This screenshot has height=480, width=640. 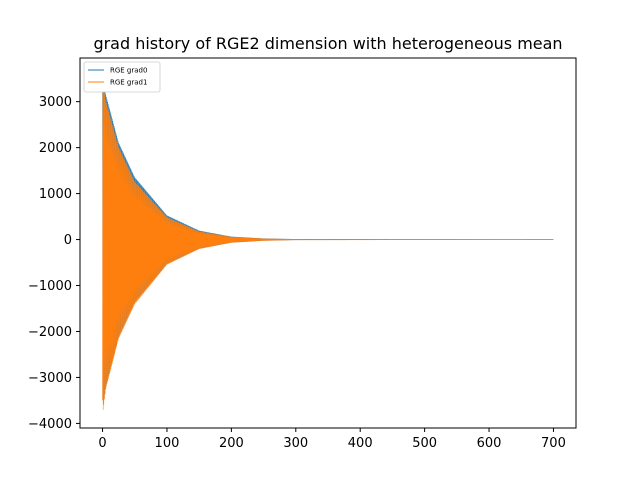 I want to click on y-tick-label: 2000, so click(x=55, y=148).